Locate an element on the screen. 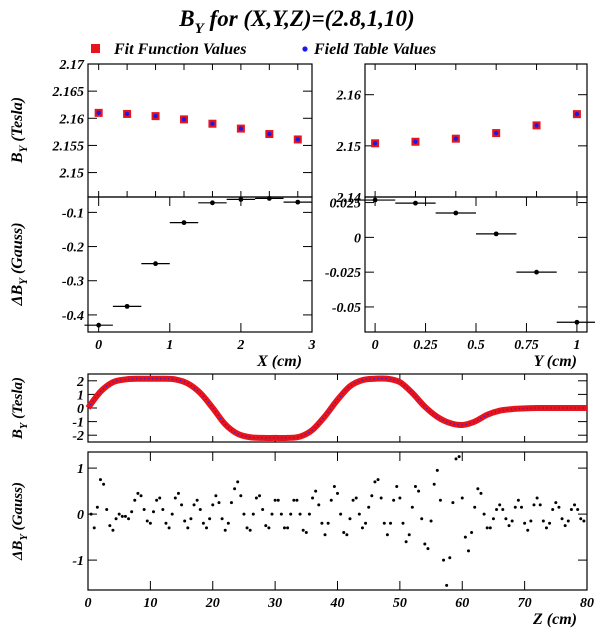  y-tick-label: 0 is located at coordinates (80, 409).